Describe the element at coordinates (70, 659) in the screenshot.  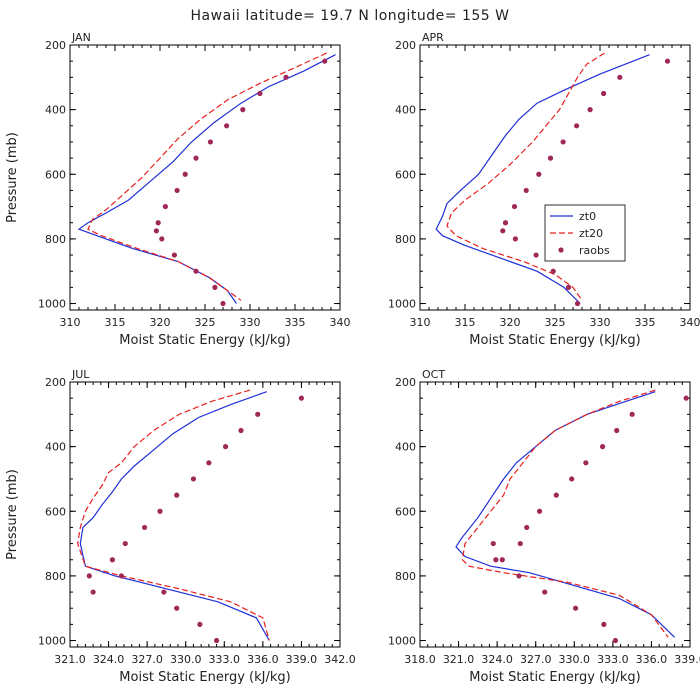
I see `jul-xtick-label: 321.0` at that location.